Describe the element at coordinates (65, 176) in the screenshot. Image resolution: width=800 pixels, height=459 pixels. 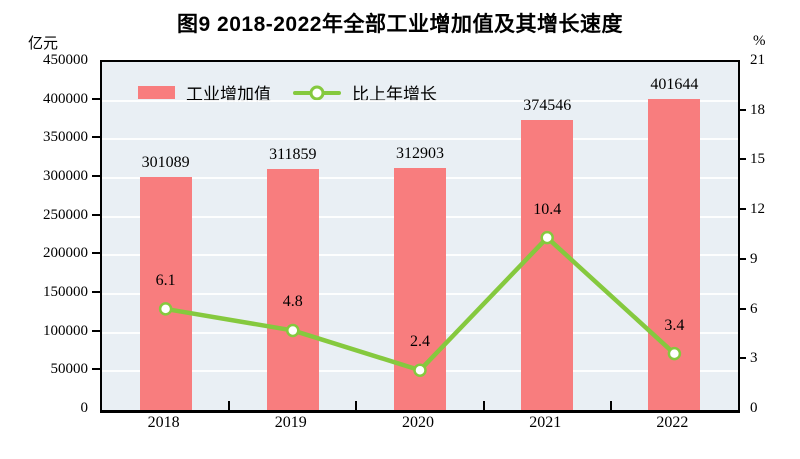
I see `left-axis-tick-label: 300000` at that location.